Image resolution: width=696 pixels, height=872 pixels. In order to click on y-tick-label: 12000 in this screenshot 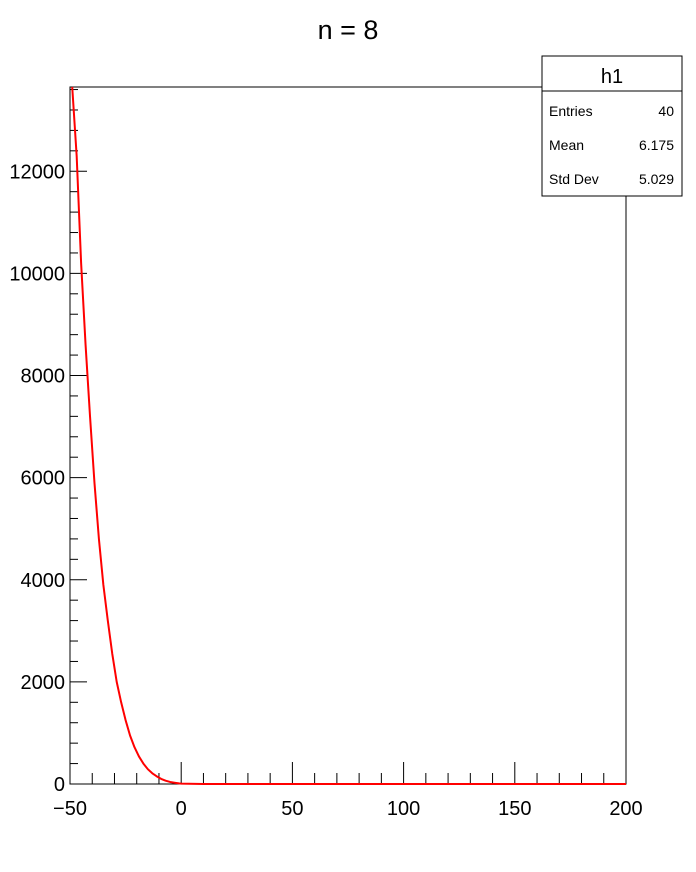, I will do `click(37, 172)`.